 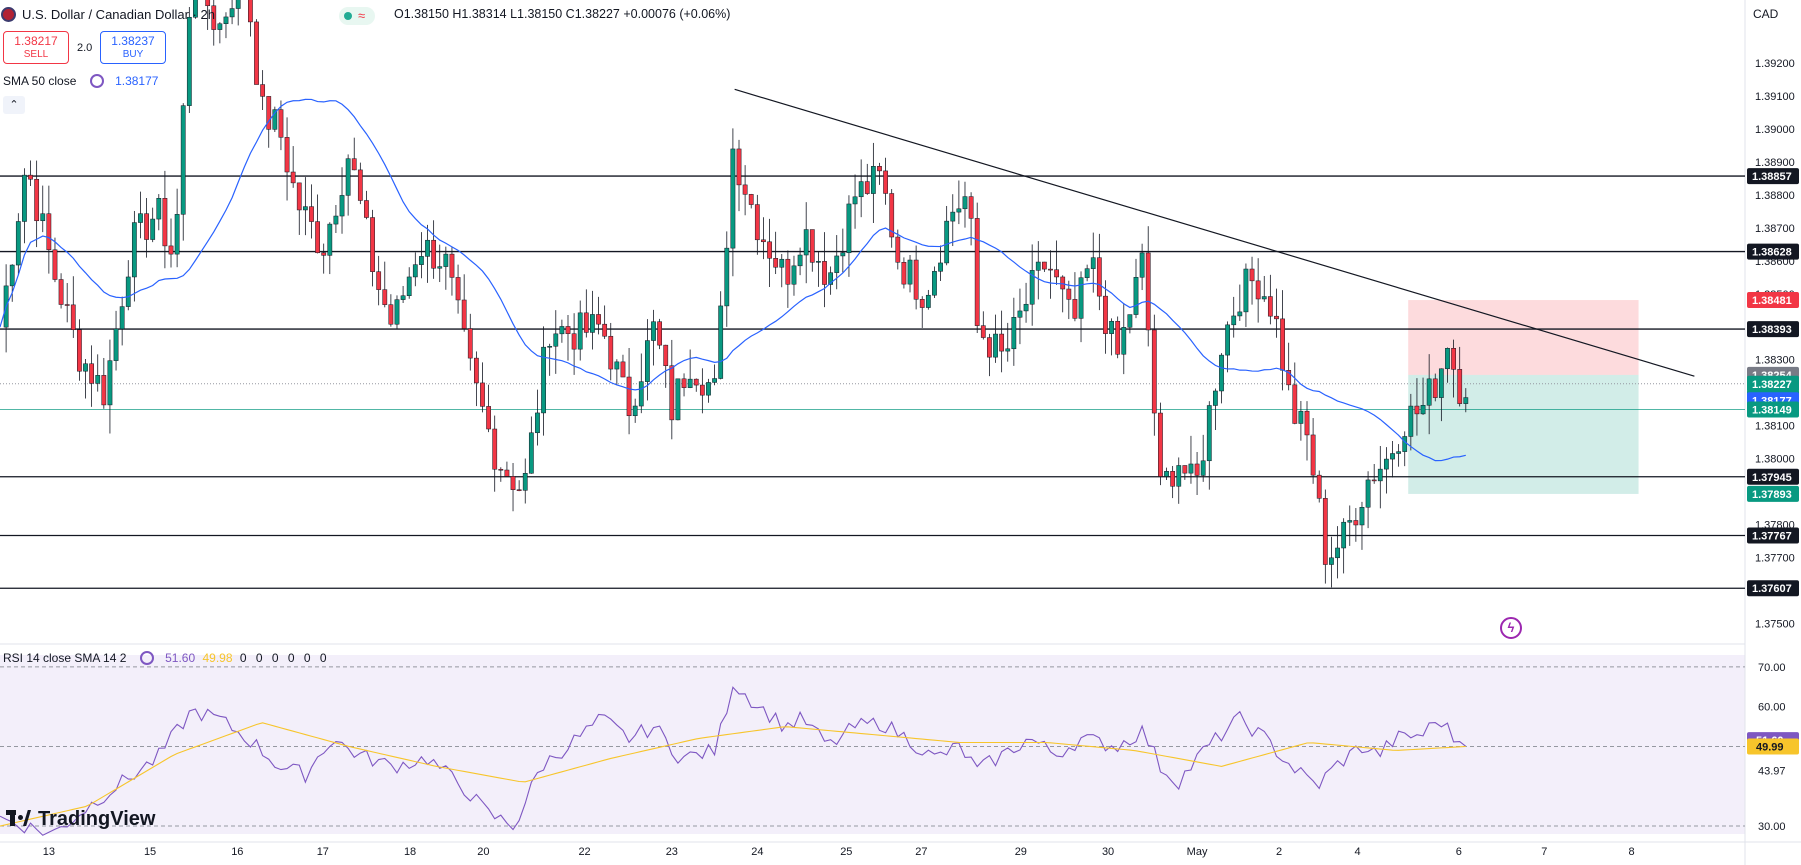 What do you see at coordinates (1773, 383) in the screenshot?
I see `price-badge-last: 1.38227` at bounding box center [1773, 383].